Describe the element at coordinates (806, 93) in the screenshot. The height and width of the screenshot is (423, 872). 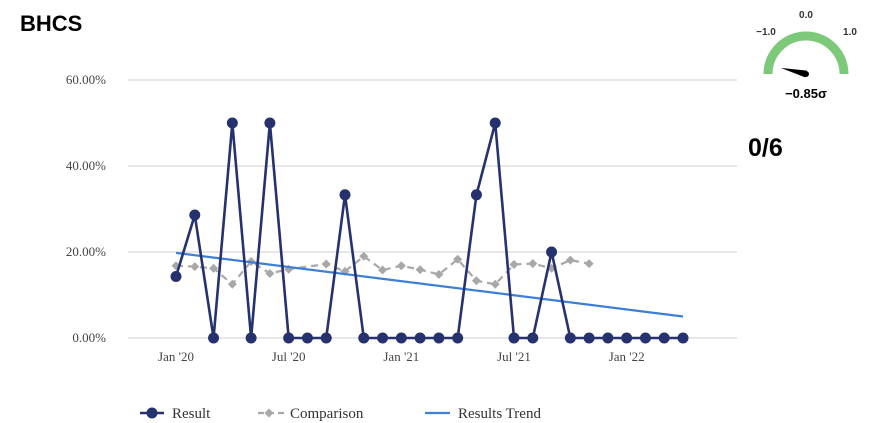
I see `gauge-value-label: −0.85σ` at that location.